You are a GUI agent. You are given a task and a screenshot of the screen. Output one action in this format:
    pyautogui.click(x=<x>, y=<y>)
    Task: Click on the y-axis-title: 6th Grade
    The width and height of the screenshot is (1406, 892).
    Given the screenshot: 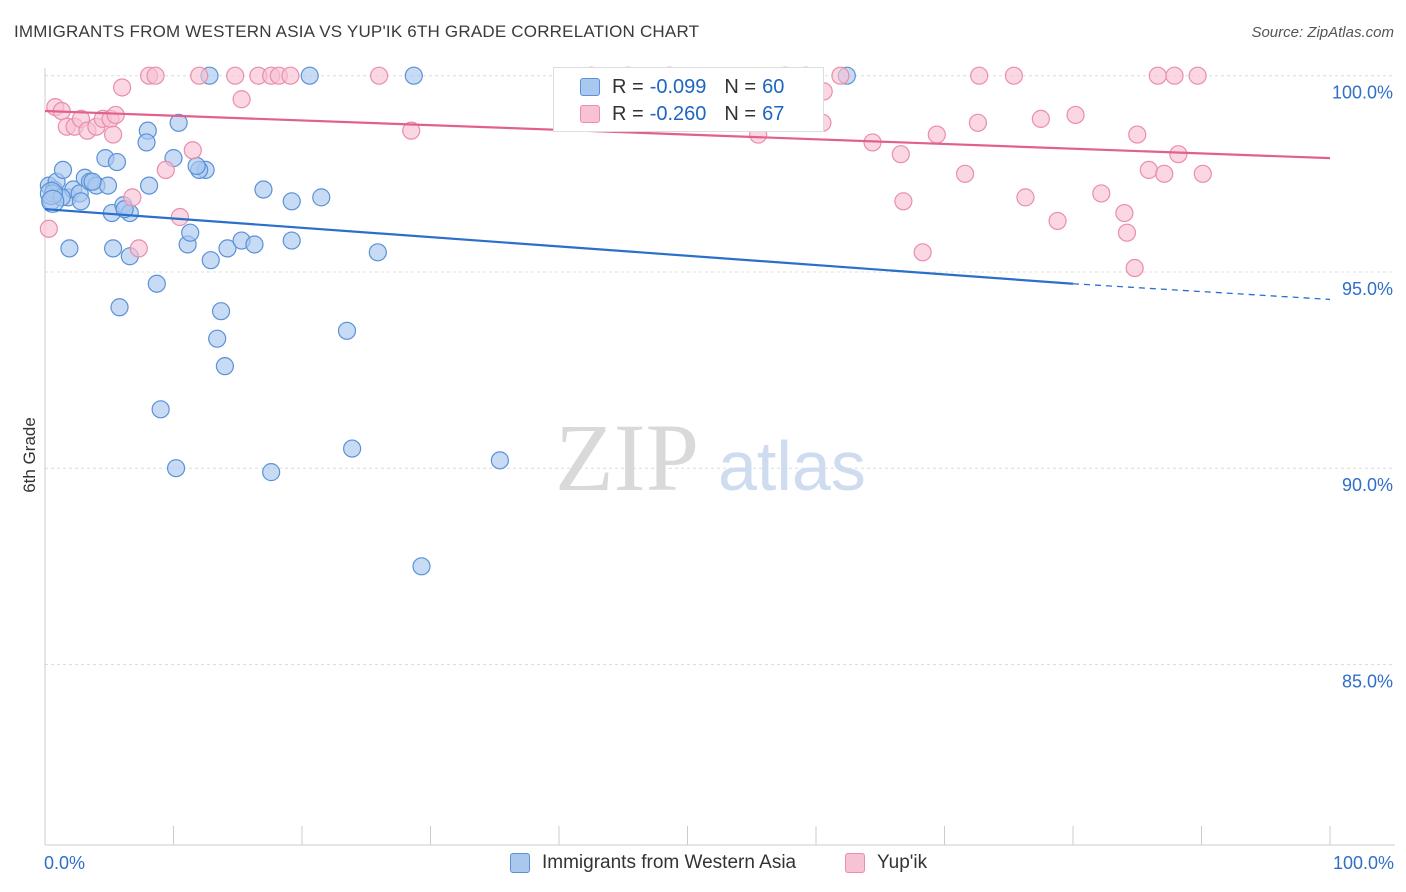 What is the action you would take?
    pyautogui.click(x=29, y=455)
    